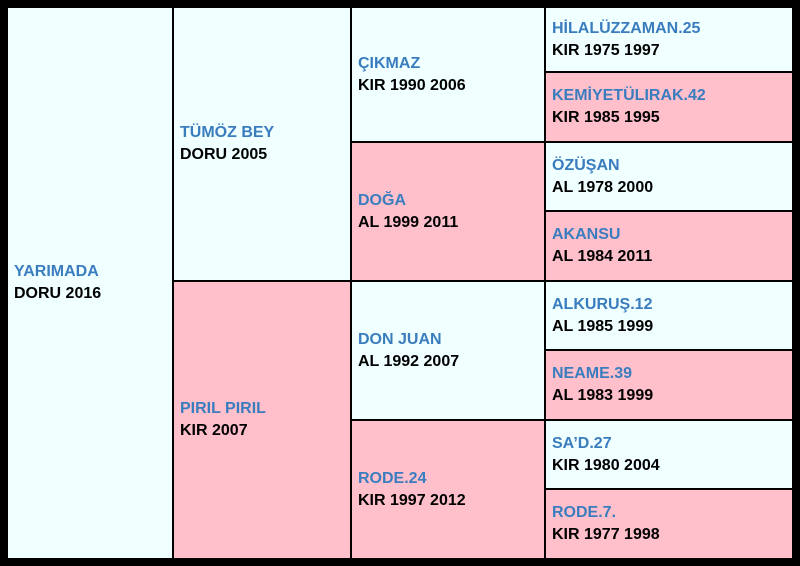 The height and width of the screenshot is (566, 800). I want to click on great-grandparent-info: AL 1985 1999, so click(603, 326).